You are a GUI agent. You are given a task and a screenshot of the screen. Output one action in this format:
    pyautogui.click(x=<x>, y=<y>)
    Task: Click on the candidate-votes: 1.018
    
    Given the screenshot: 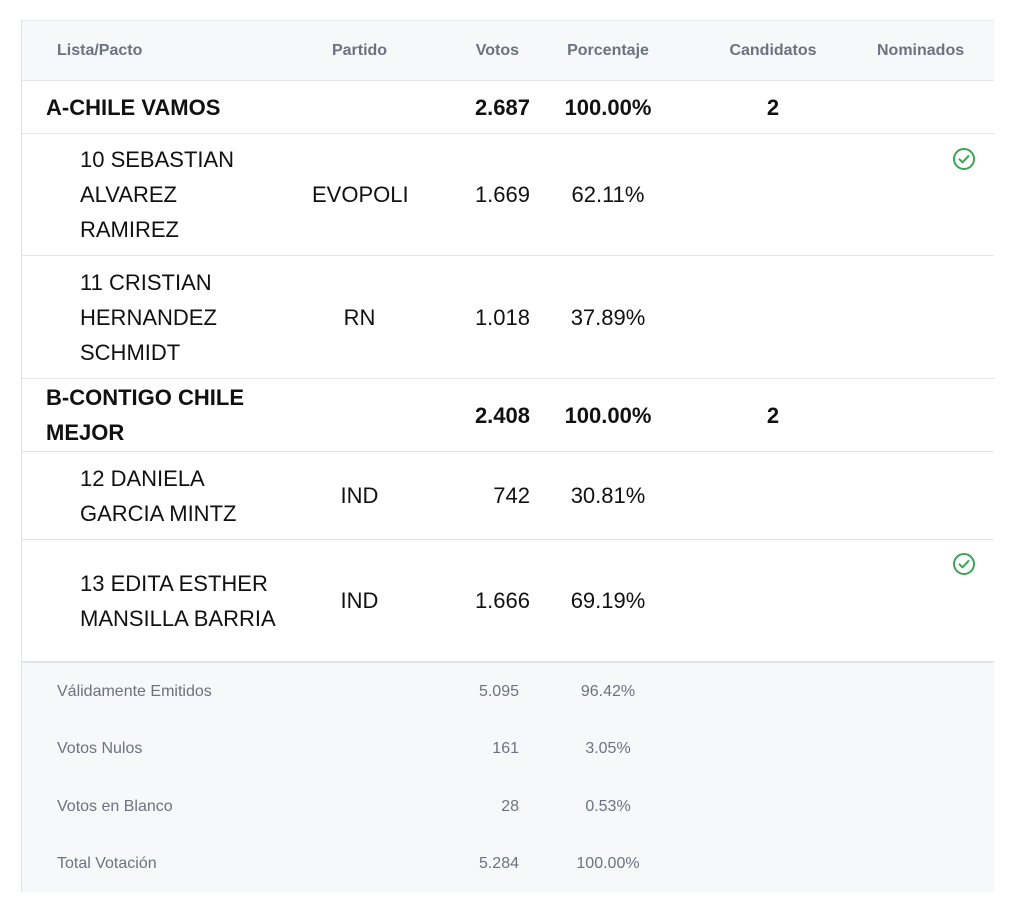 What is the action you would take?
    pyautogui.click(x=502, y=317)
    